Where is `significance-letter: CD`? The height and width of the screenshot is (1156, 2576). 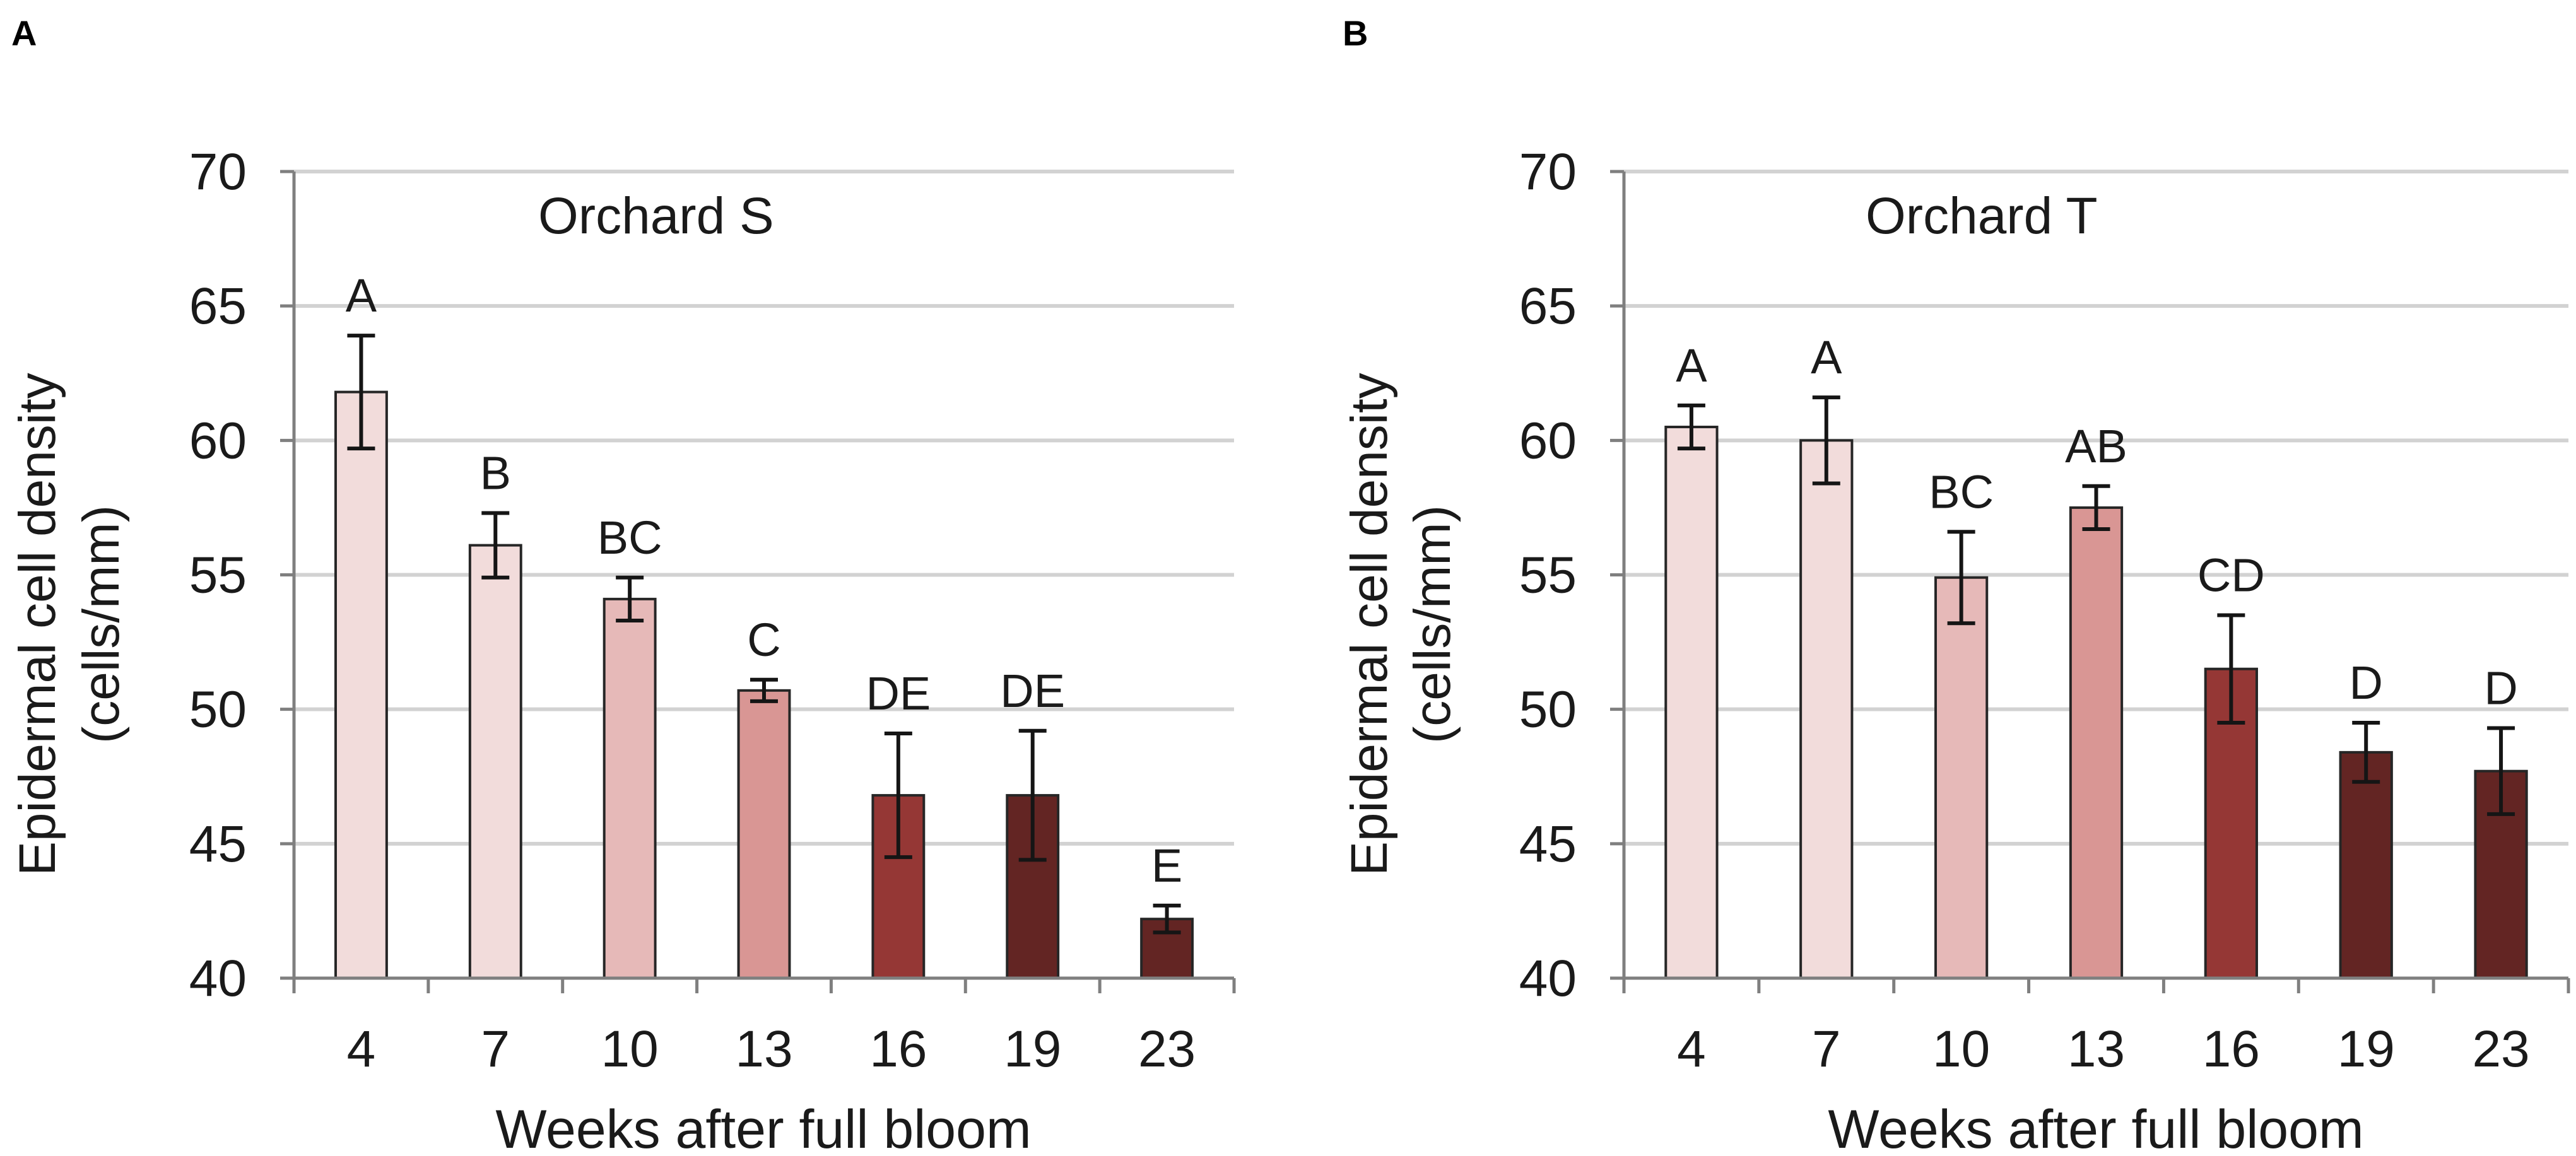
significance-letter: CD is located at coordinates (2231, 575).